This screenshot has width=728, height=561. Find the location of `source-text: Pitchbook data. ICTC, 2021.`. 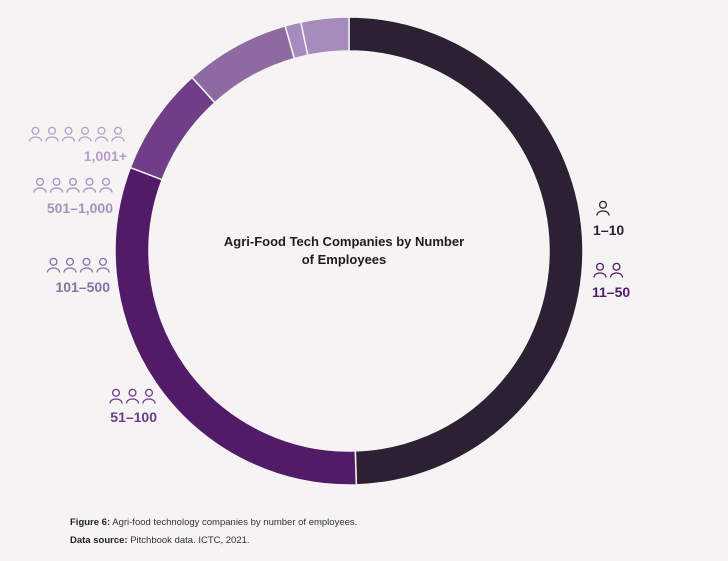

source-text: Pitchbook data. ICTC, 2021. is located at coordinates (190, 540).